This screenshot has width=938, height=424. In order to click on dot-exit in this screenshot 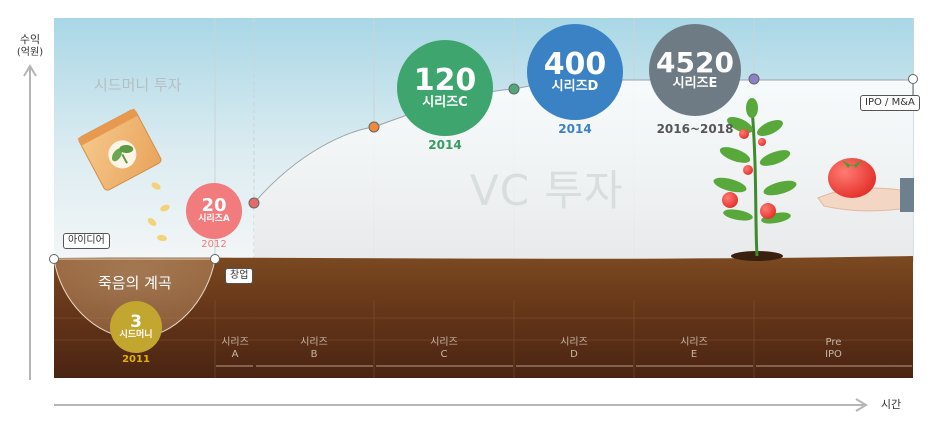, I will do `click(913, 79)`.